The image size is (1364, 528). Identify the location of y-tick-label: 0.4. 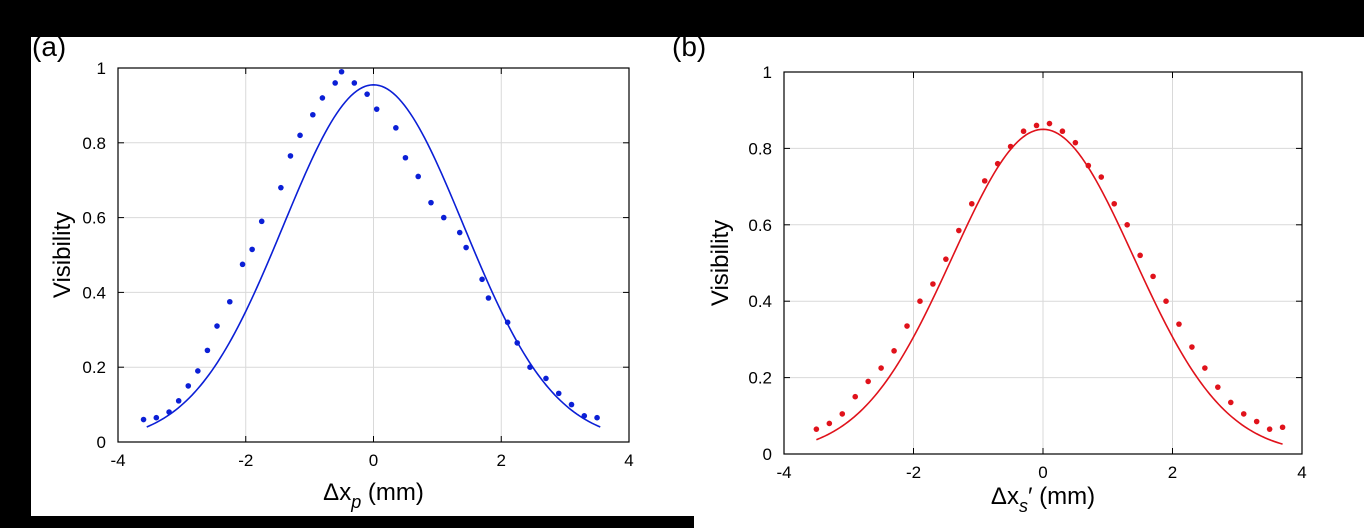
(760, 301).